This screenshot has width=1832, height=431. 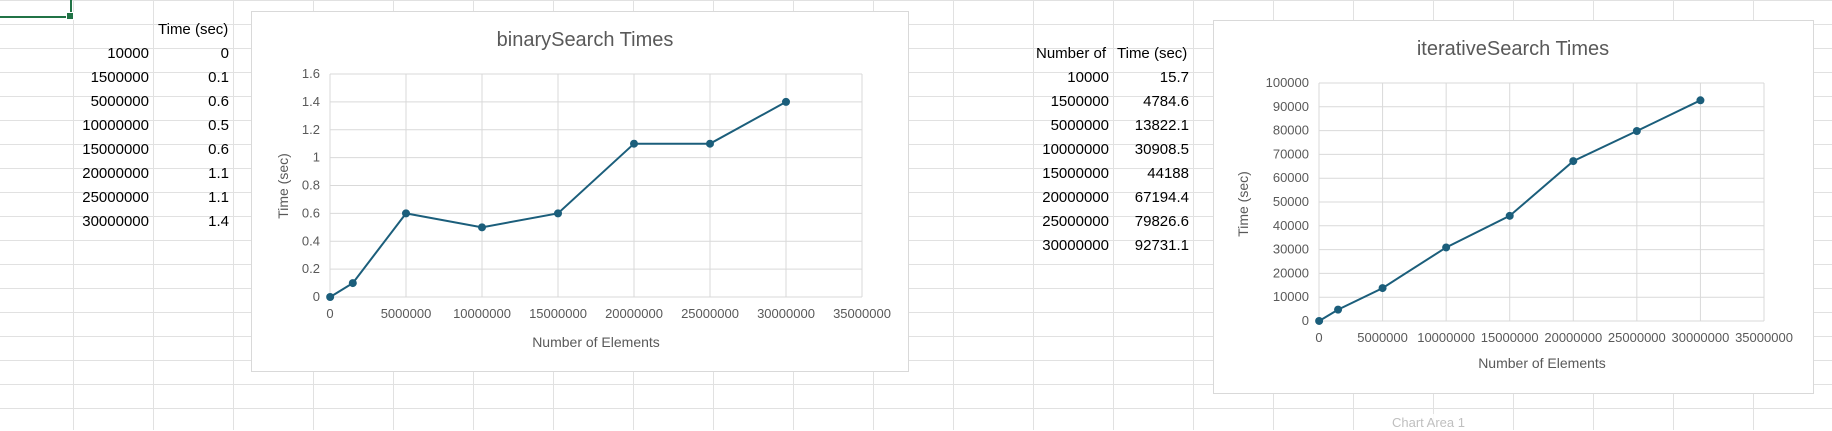 What do you see at coordinates (1168, 173) in the screenshot?
I see `table2-cell-time: 44188` at bounding box center [1168, 173].